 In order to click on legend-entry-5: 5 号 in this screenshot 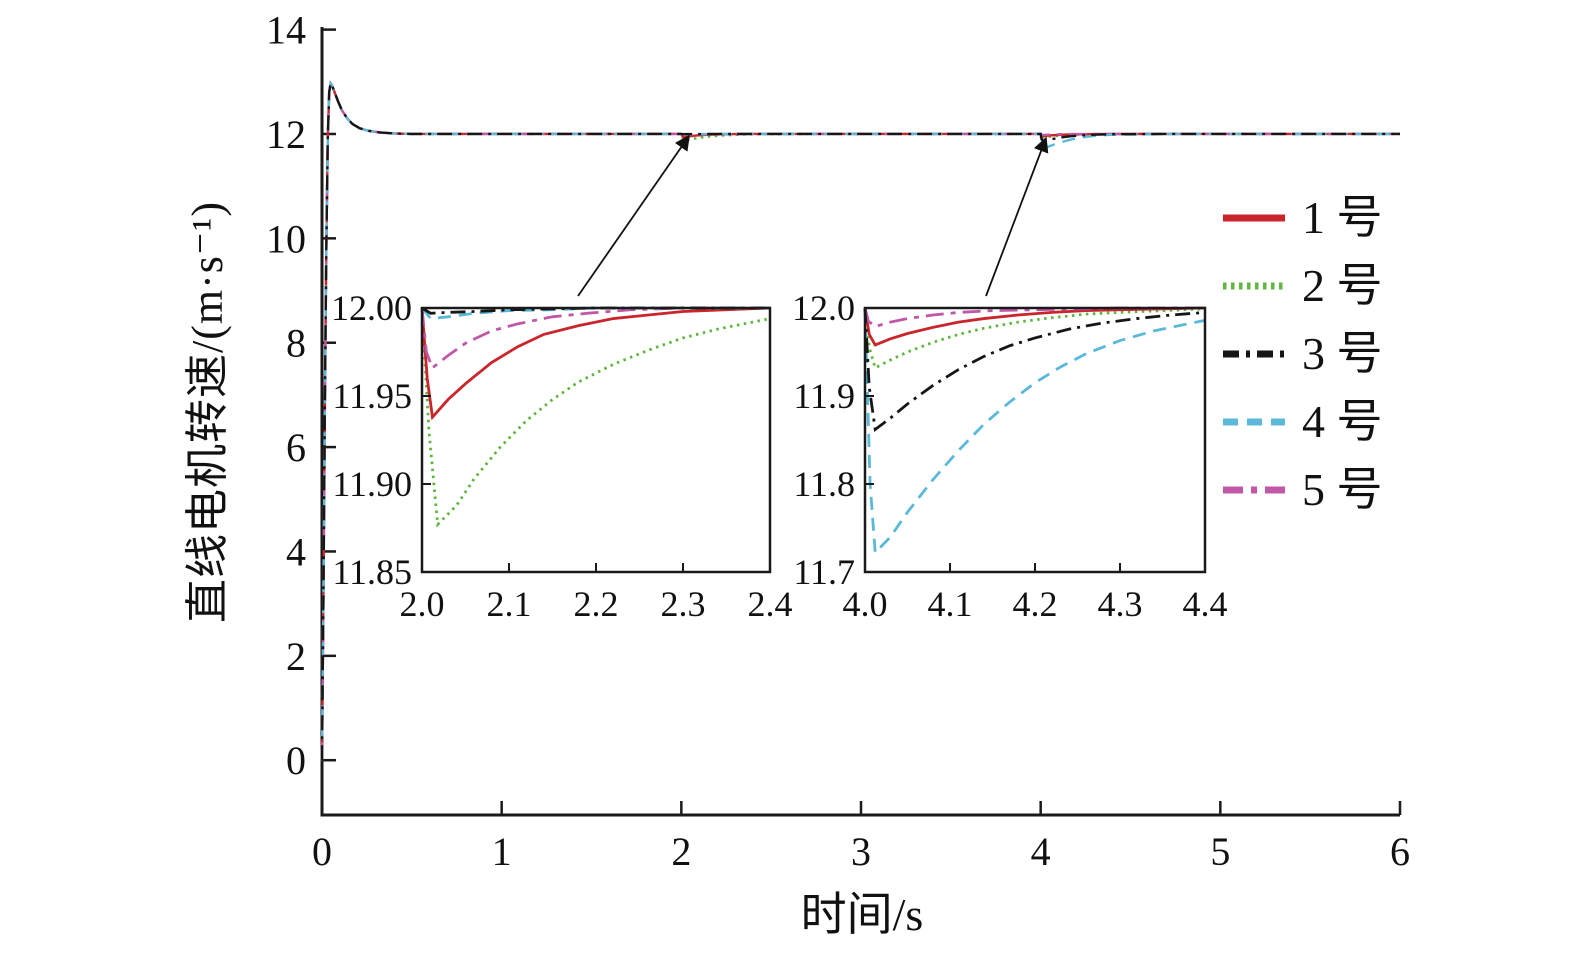, I will do `click(1302, 490)`.